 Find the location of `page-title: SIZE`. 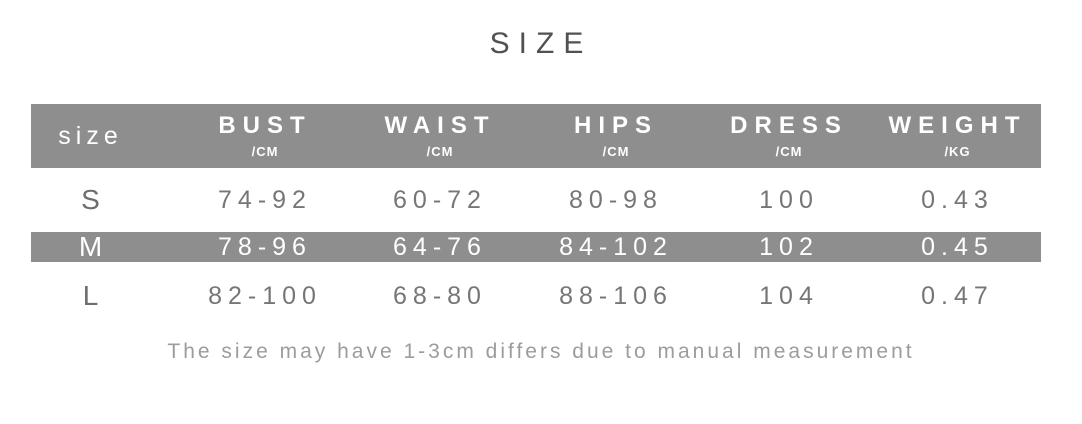

page-title: SIZE is located at coordinates (541, 43).